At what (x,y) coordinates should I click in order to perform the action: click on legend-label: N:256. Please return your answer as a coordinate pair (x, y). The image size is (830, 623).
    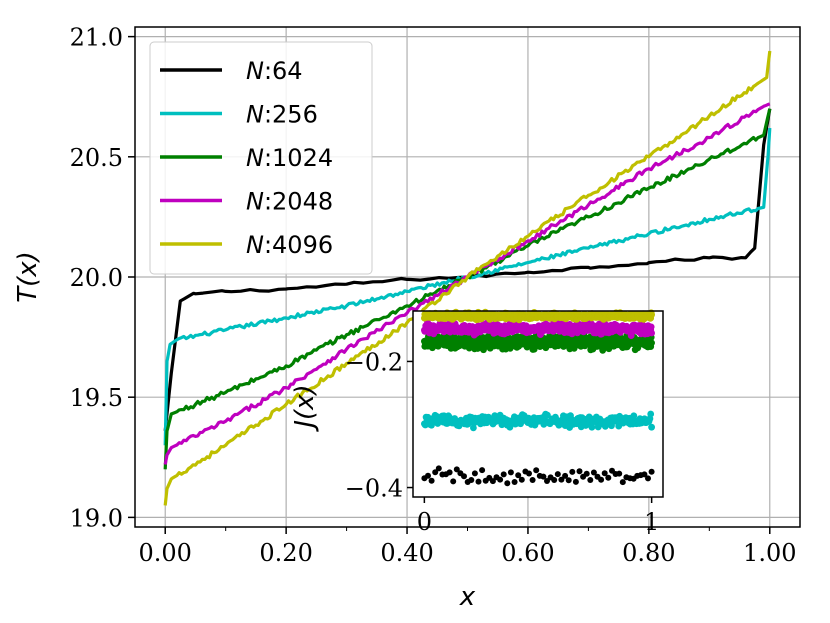
    Looking at the image, I should click on (282, 115).